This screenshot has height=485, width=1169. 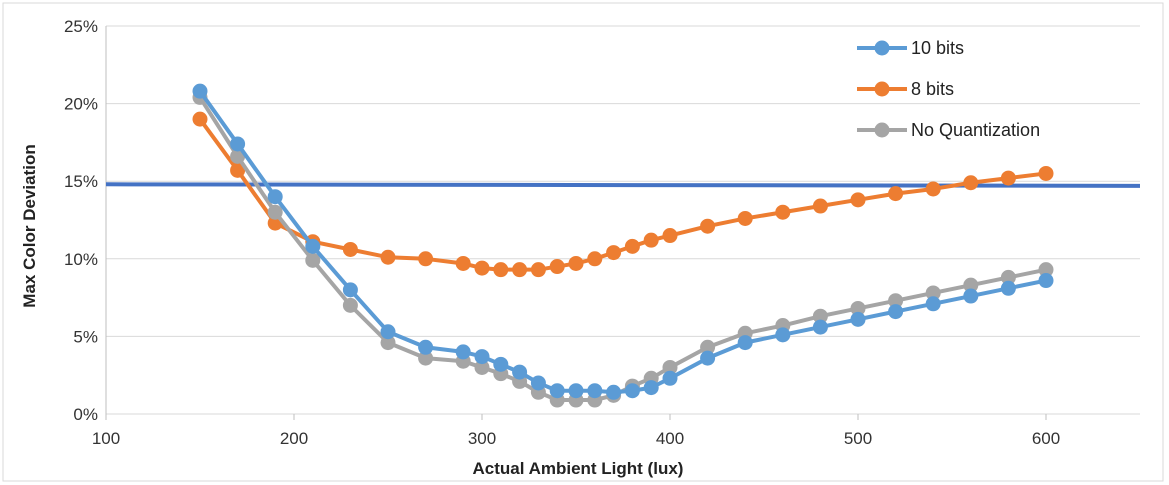 I want to click on x-tick-label: 300, so click(x=482, y=438).